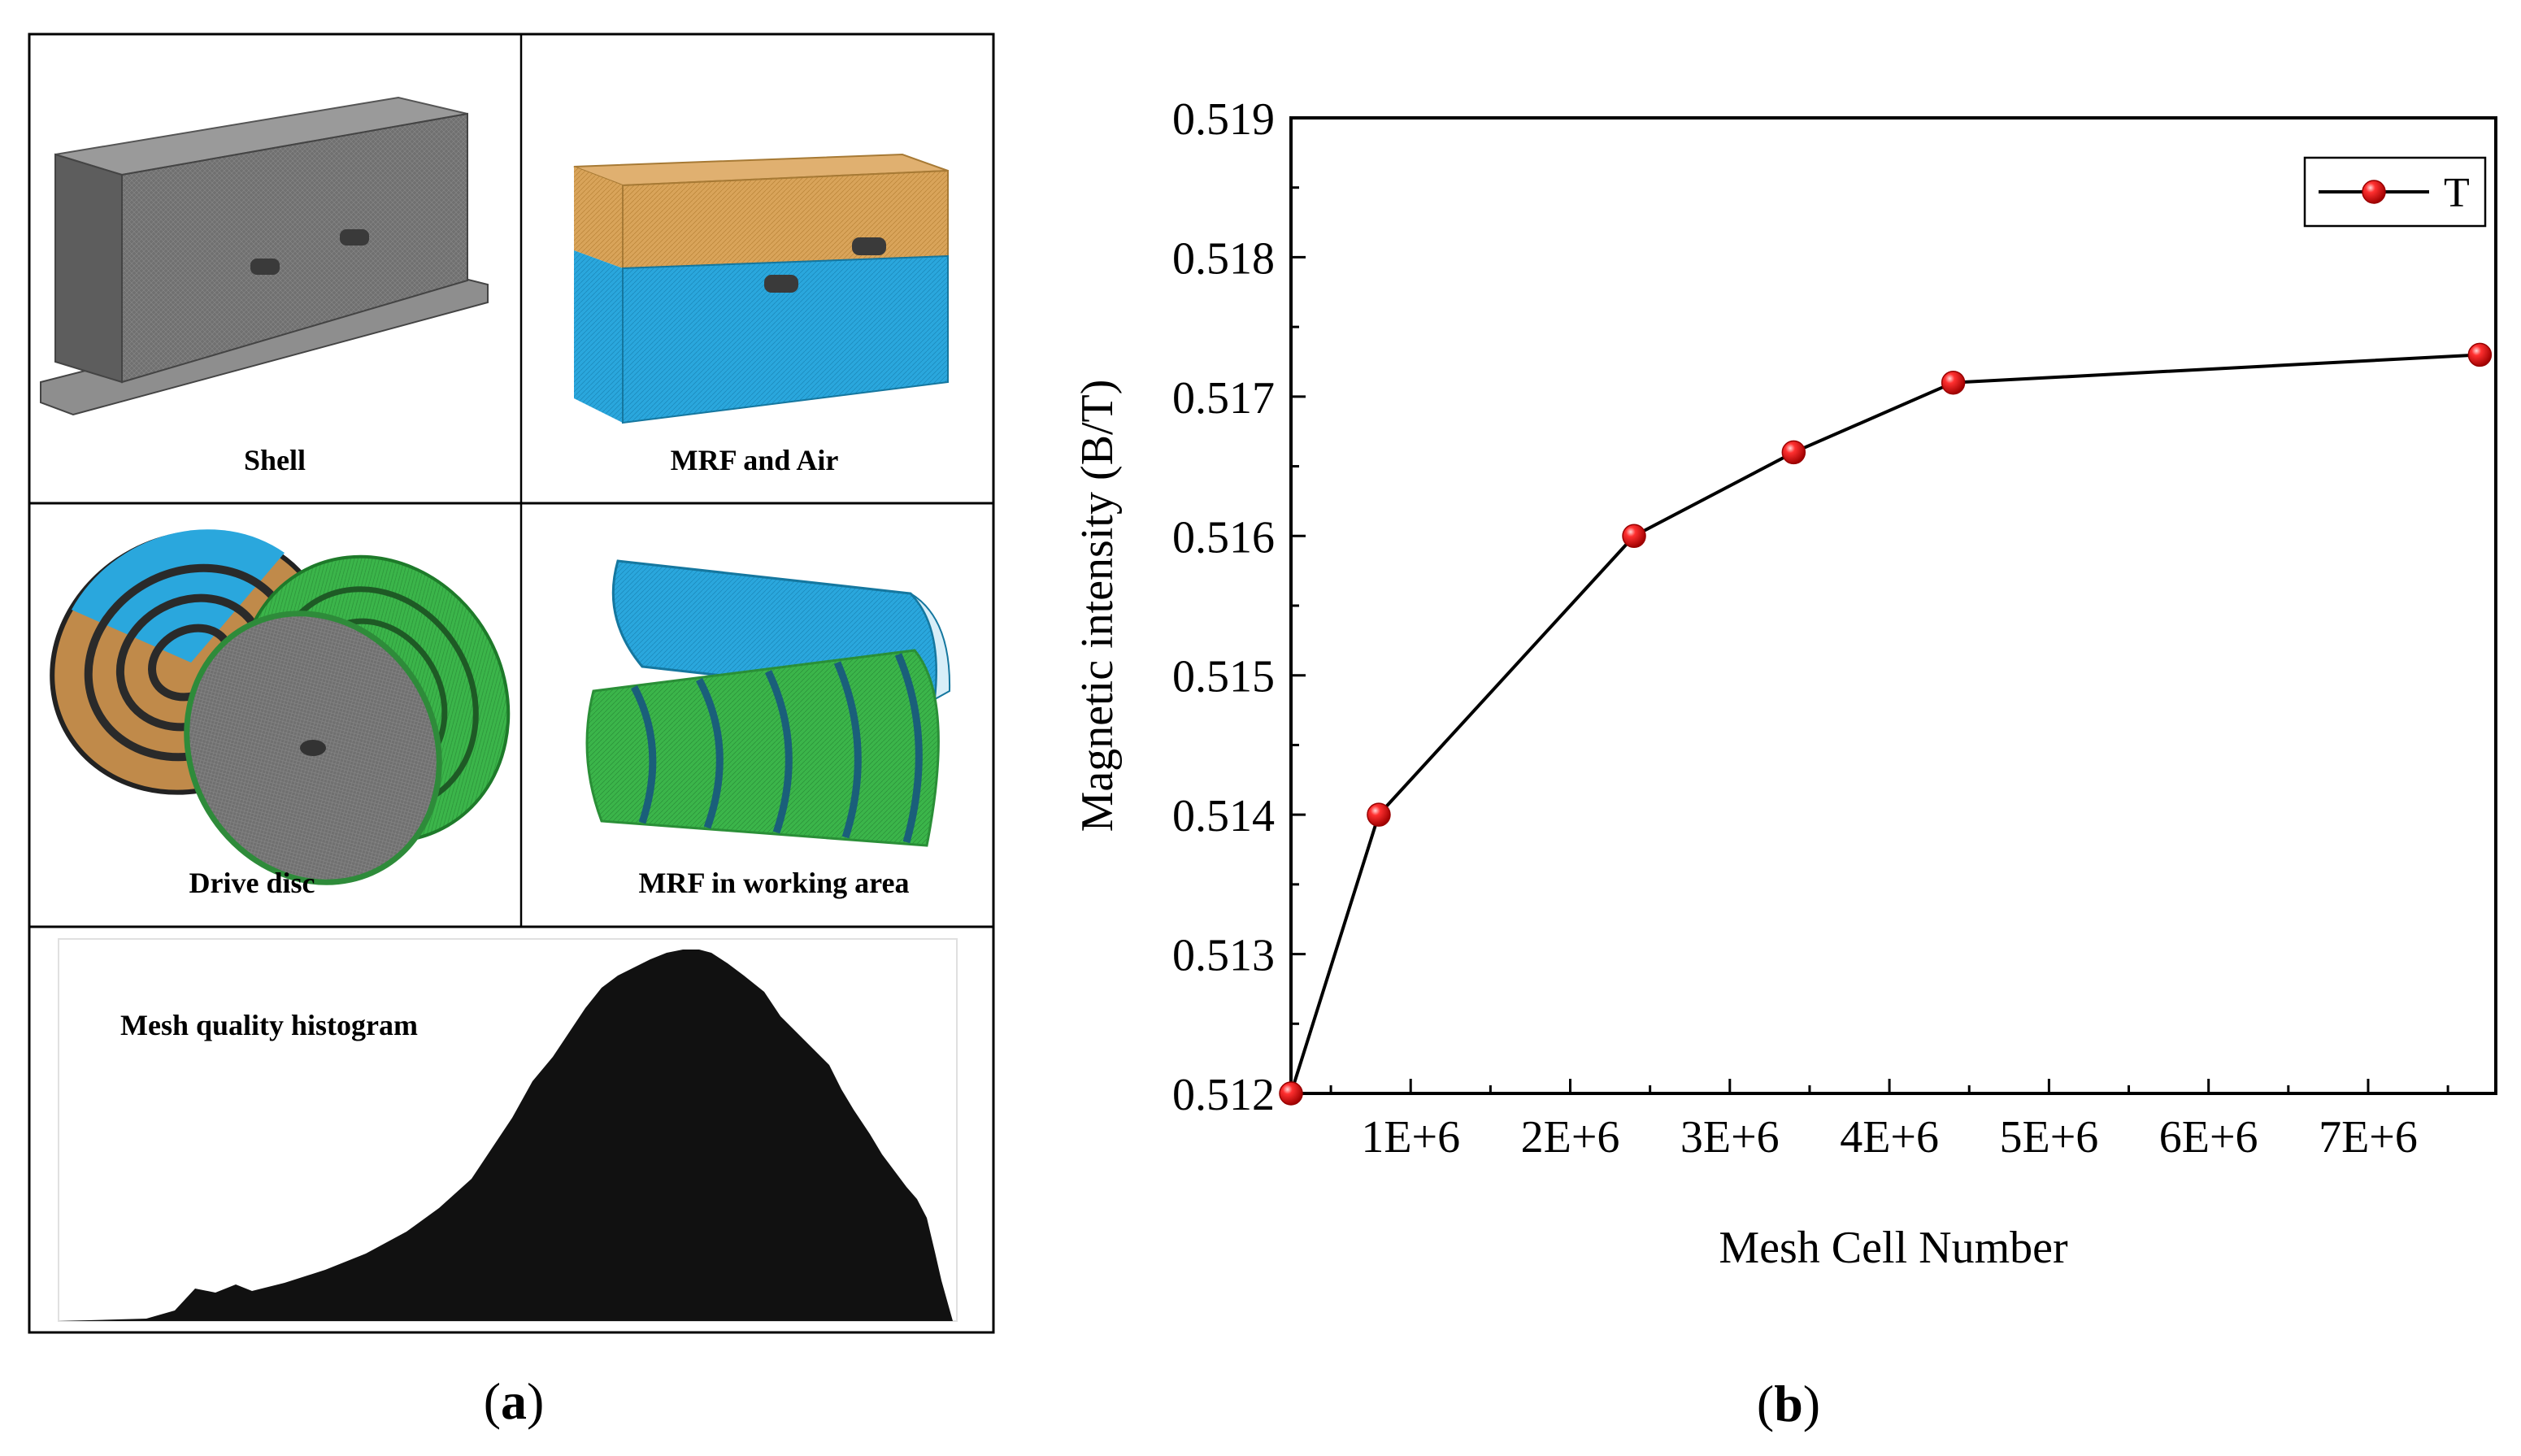  Describe the element at coordinates (1224, 956) in the screenshot. I see `y-tick-label: 0.513` at that location.